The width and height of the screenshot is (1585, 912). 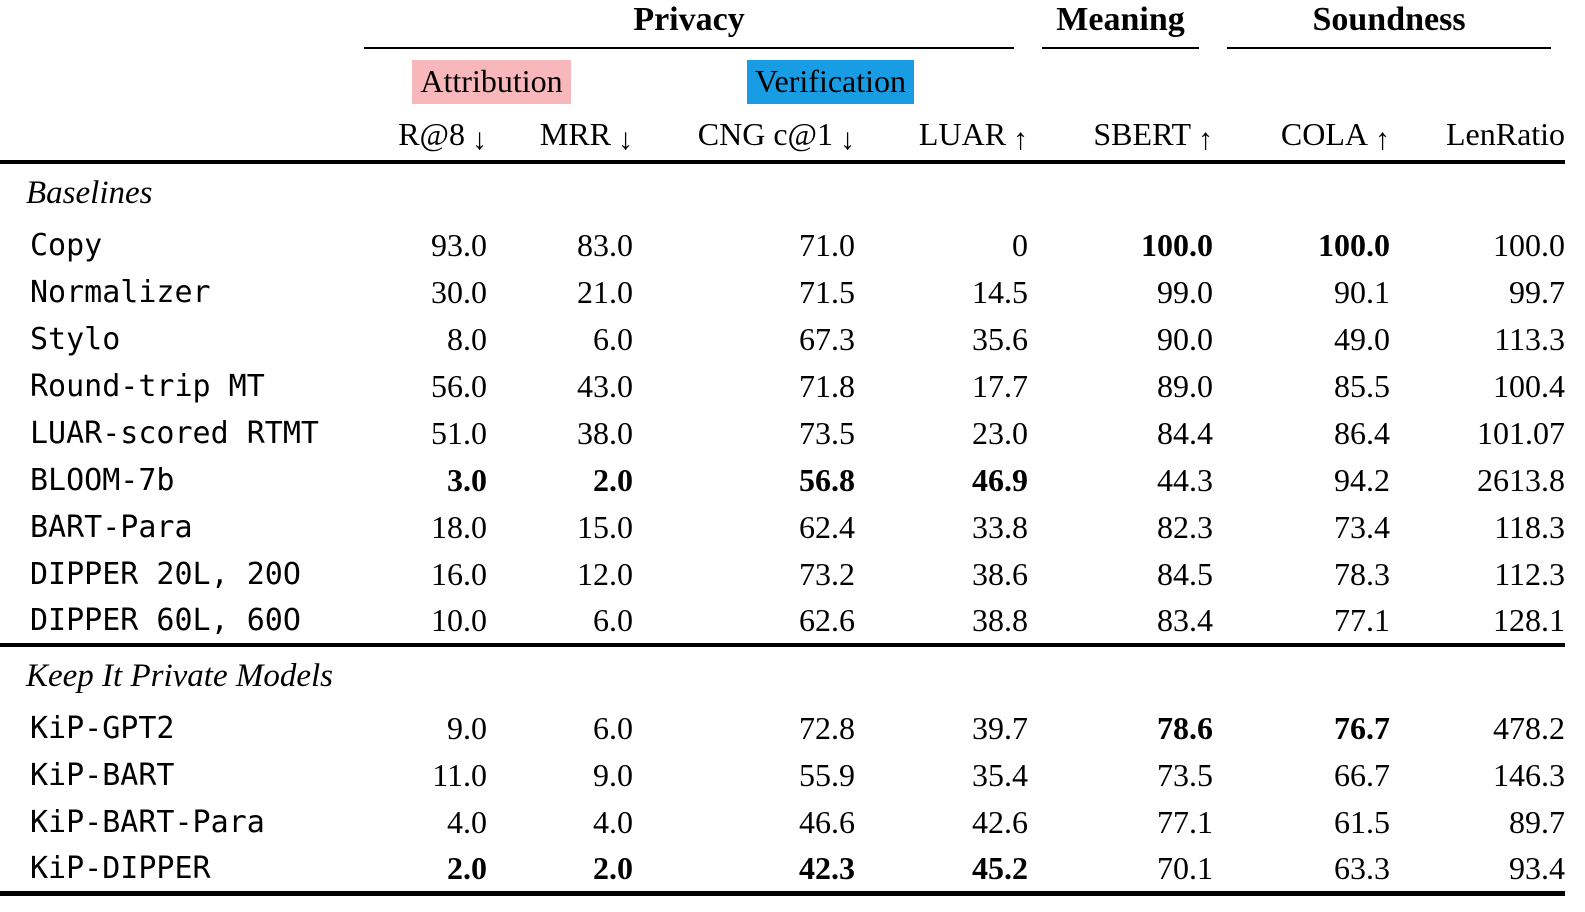 What do you see at coordinates (175, 28) in the screenshot?
I see `corner-empty-cell` at bounding box center [175, 28].